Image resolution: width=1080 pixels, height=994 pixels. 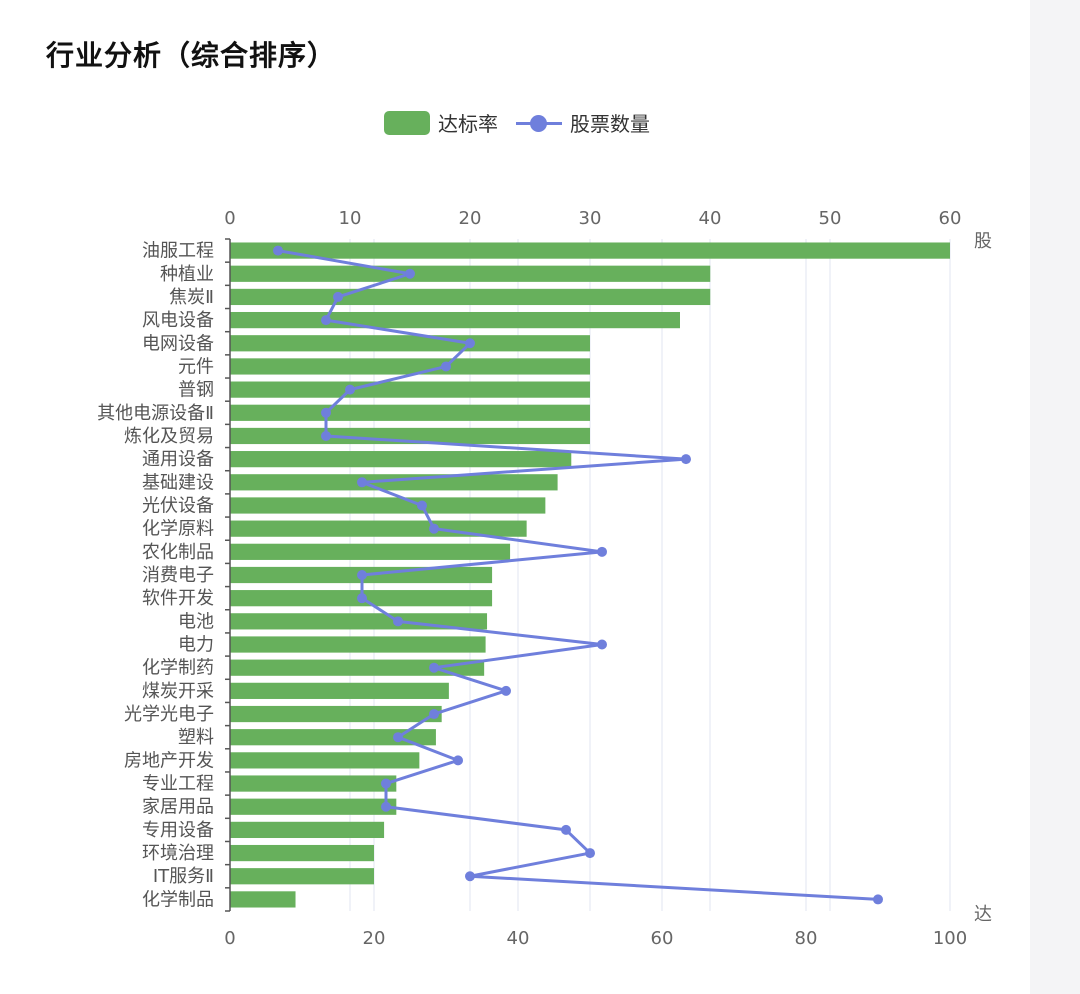 I want to click on category-label: 普钢, so click(x=196, y=390).